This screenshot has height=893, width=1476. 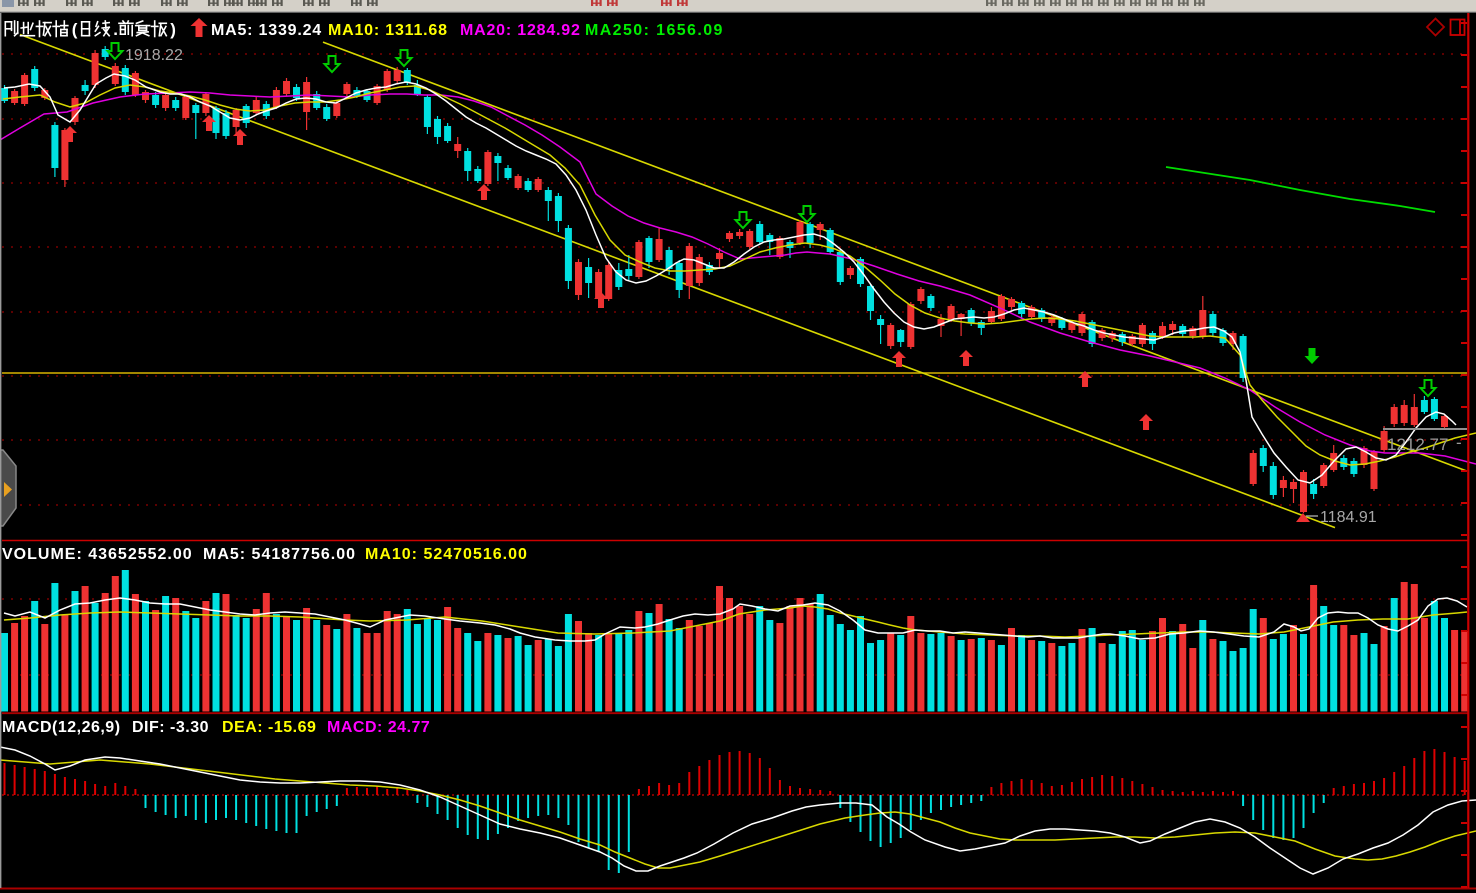 I want to click on svg-text: MACD(12,26,9), so click(x=61, y=727).